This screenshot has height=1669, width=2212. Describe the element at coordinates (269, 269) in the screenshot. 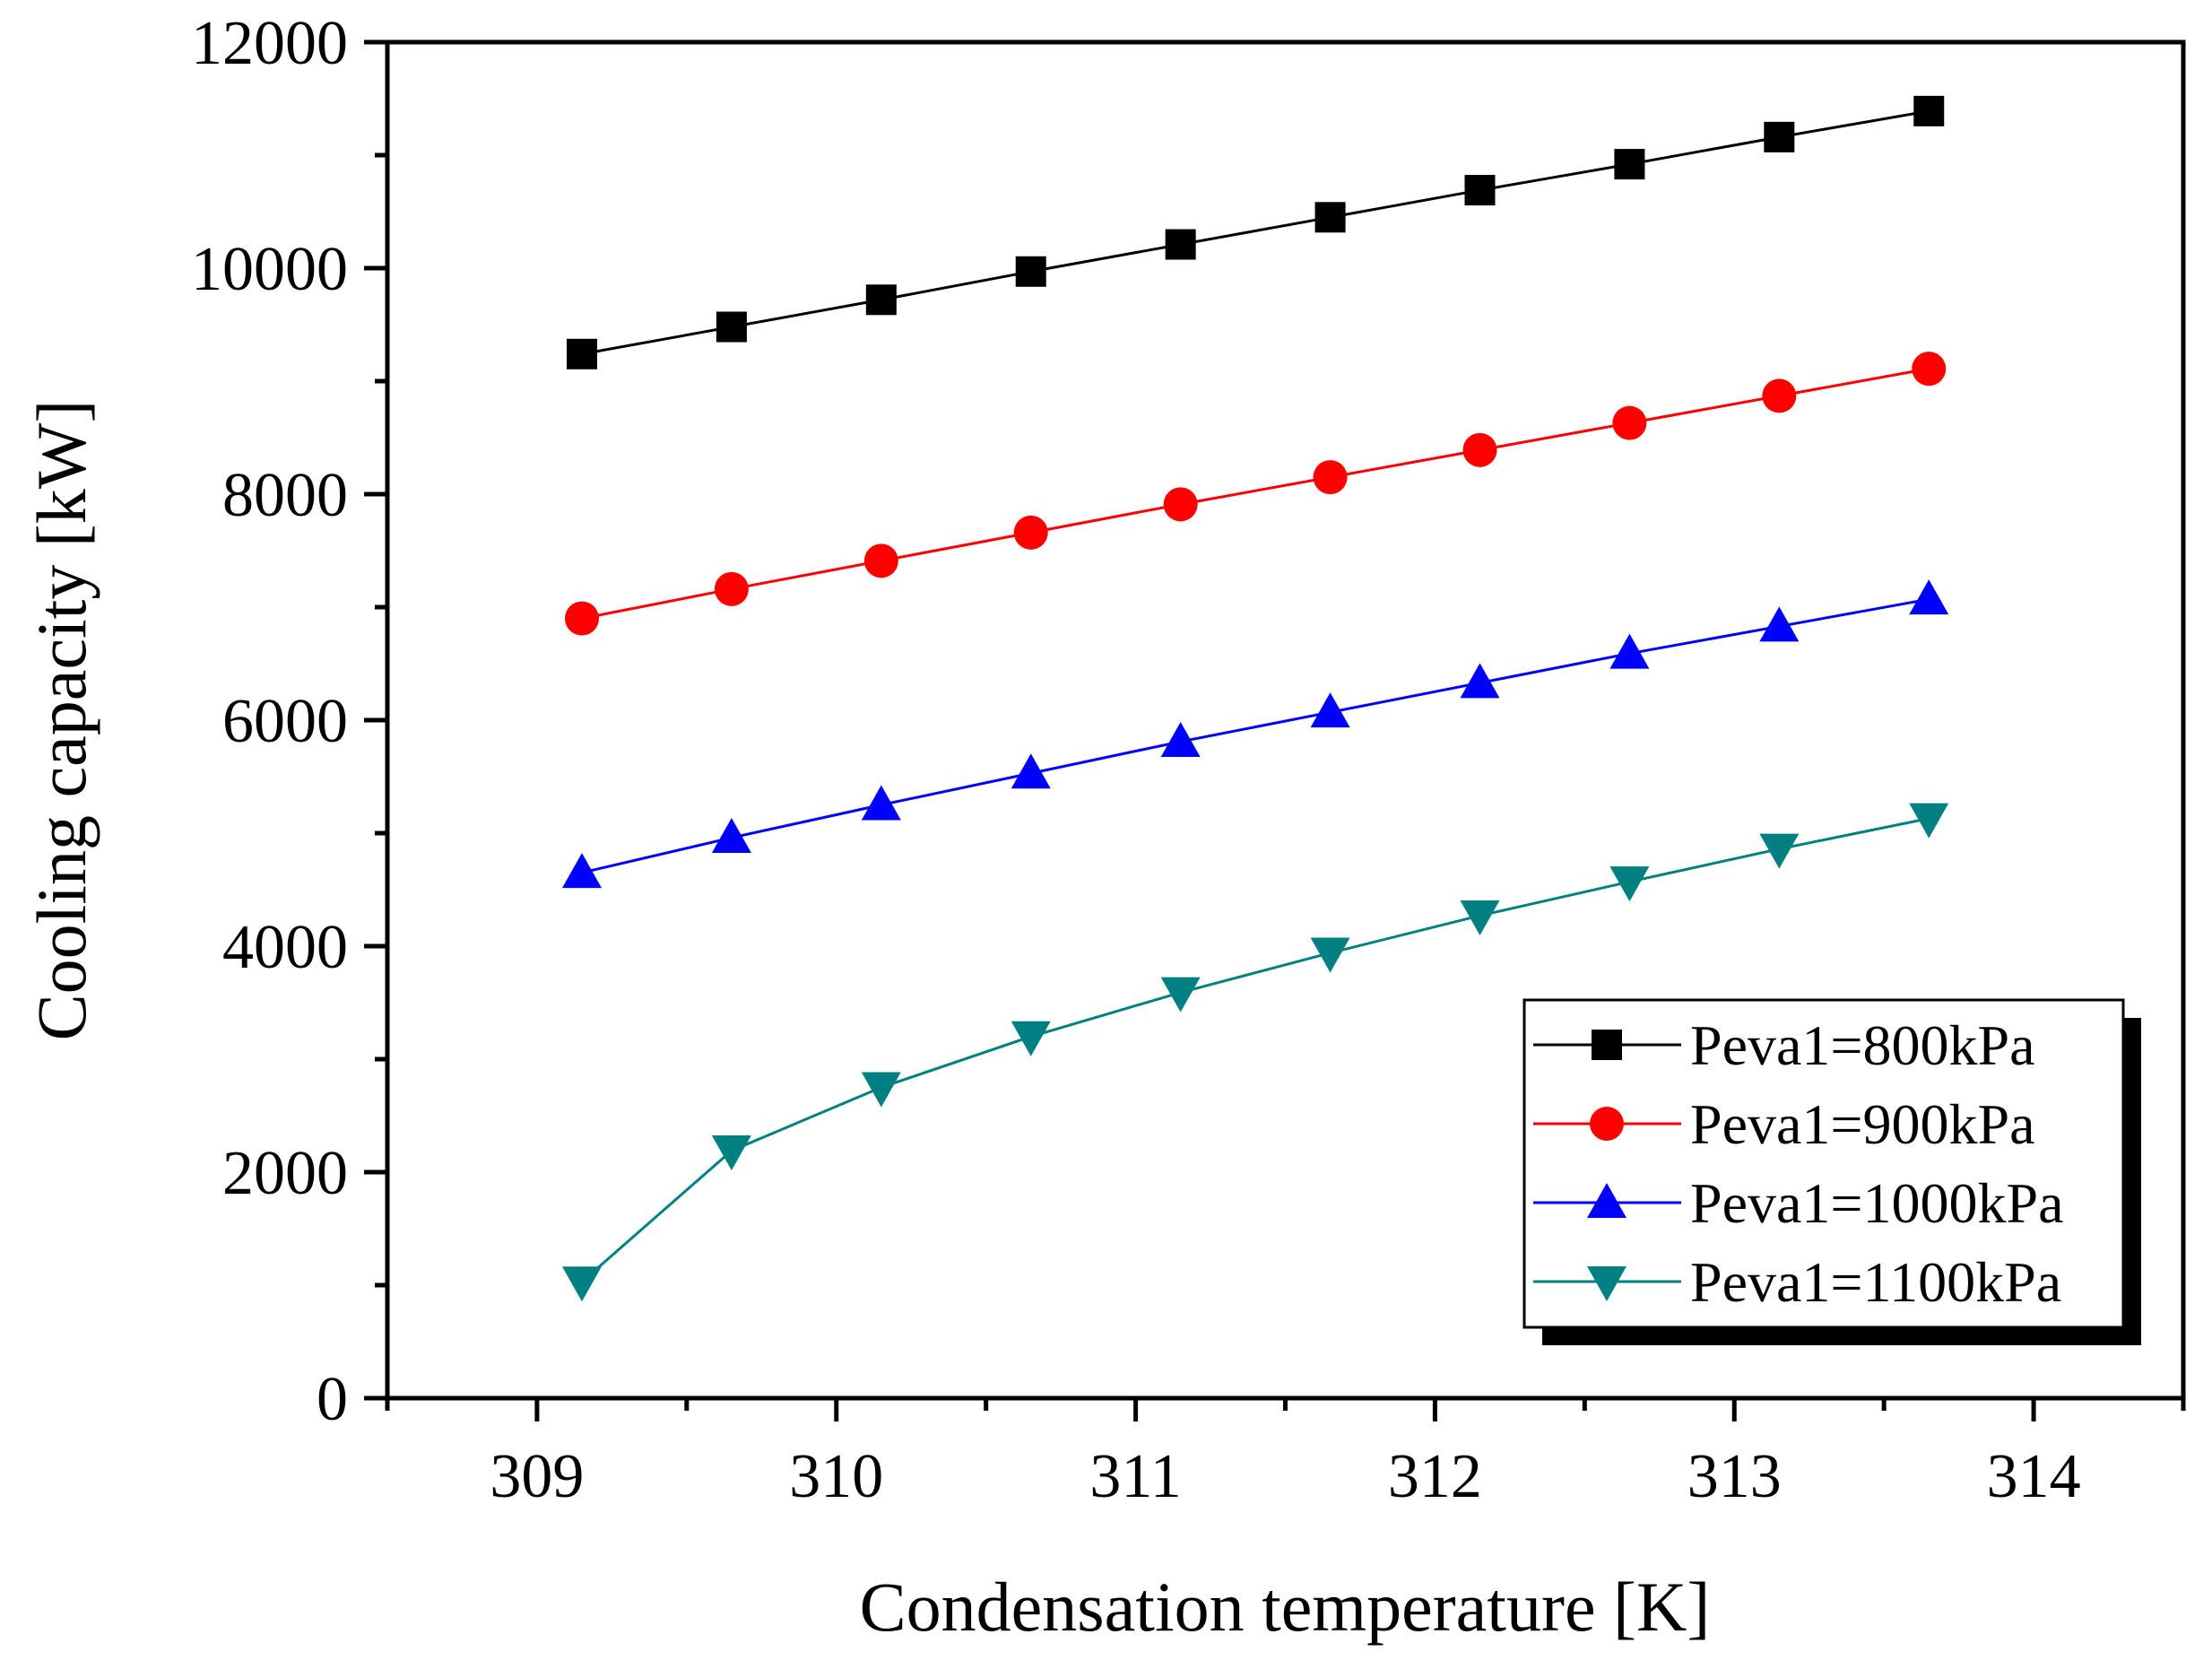

I see `y-tick-label: 10000` at that location.